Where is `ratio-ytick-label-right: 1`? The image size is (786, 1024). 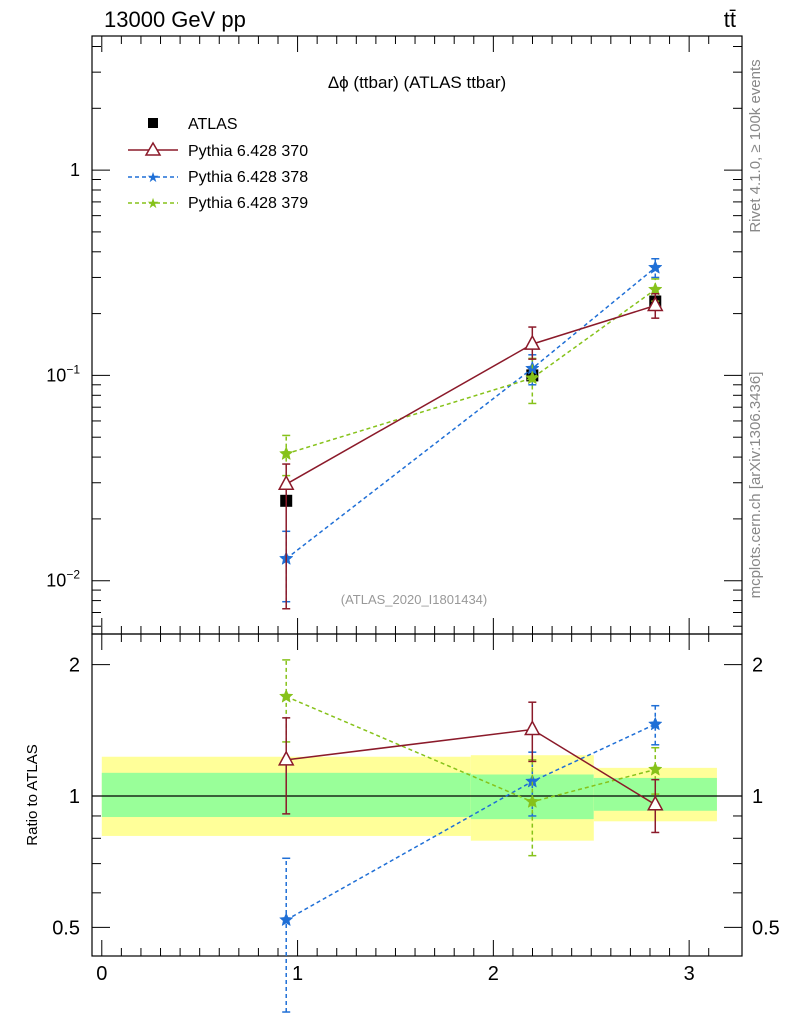 ratio-ytick-label-right: 1 is located at coordinates (757, 797).